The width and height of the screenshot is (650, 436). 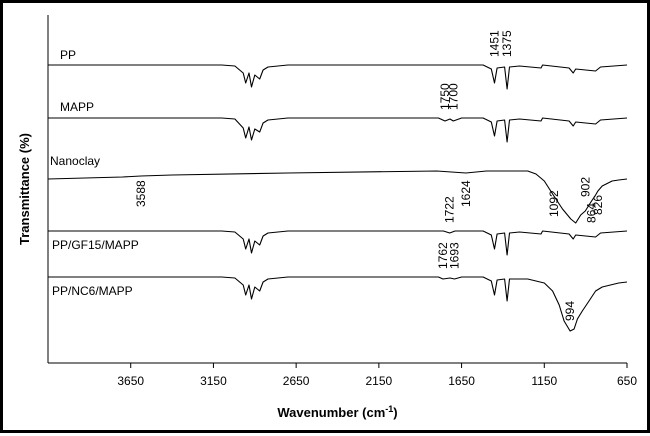 I want to click on y-axis-title: Transmittance (%), so click(x=24, y=189).